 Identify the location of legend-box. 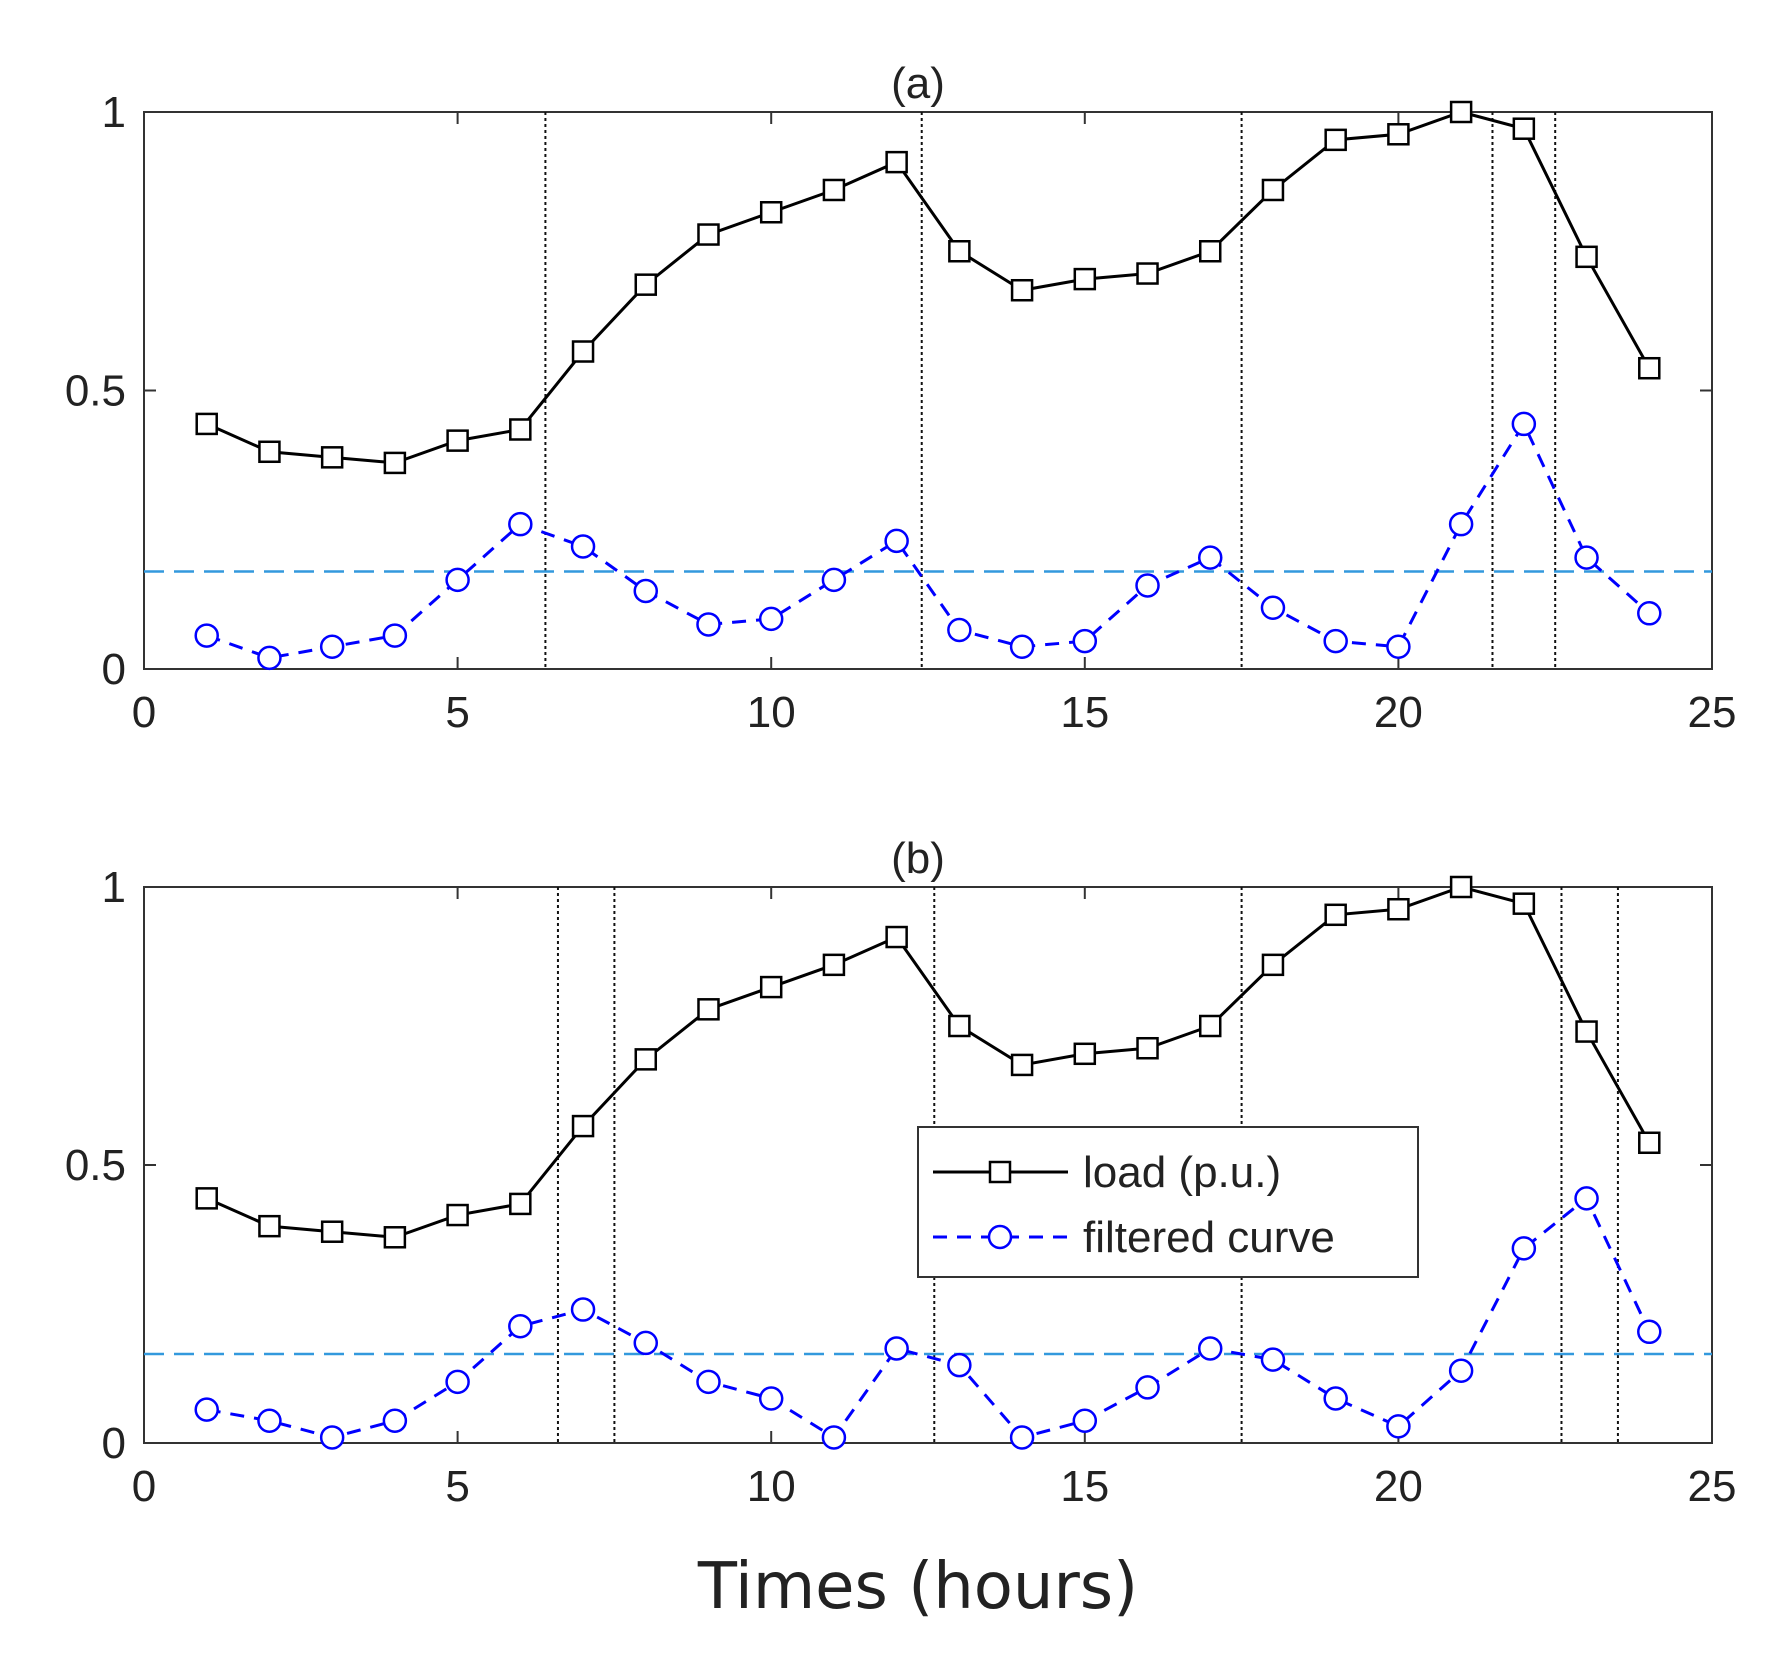
(1168, 1202).